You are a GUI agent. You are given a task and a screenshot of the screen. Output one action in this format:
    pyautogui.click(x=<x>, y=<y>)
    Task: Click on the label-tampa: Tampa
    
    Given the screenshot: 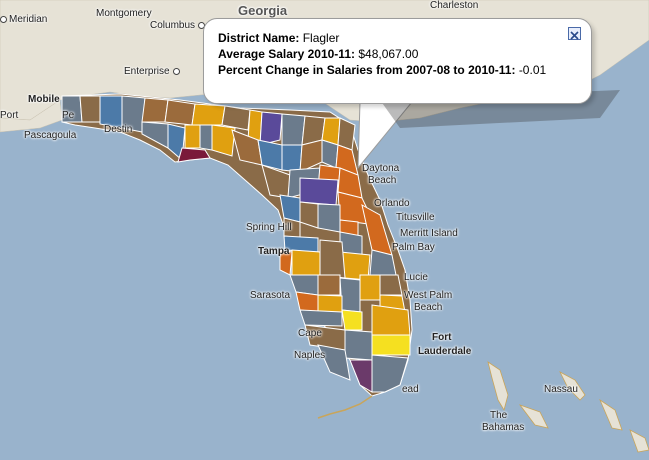 What is the action you would take?
    pyautogui.click(x=274, y=251)
    